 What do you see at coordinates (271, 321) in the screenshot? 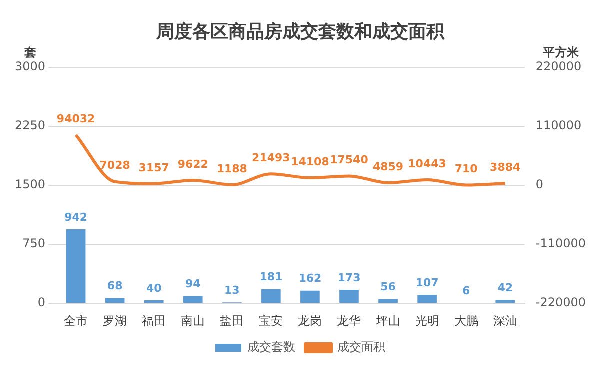
I see `x-tick-label: 宝安` at bounding box center [271, 321].